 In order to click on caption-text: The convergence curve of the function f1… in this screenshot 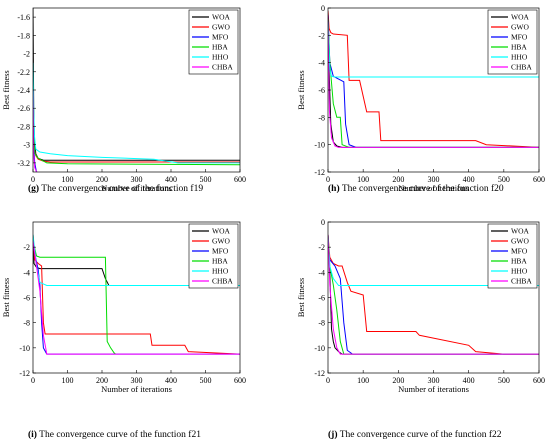, I will do `click(121, 188)`.